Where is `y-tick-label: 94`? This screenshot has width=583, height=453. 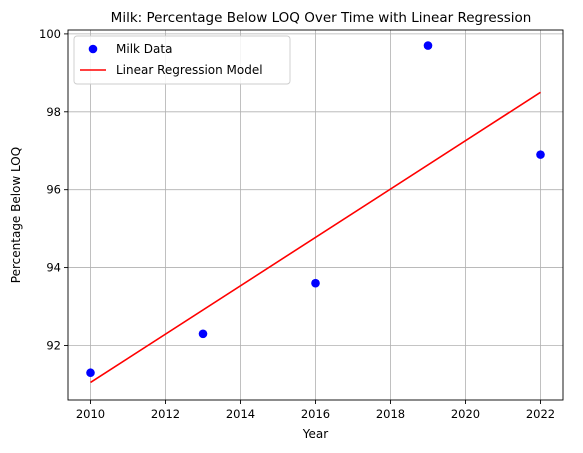 y-tick-label: 94 is located at coordinates (53, 268).